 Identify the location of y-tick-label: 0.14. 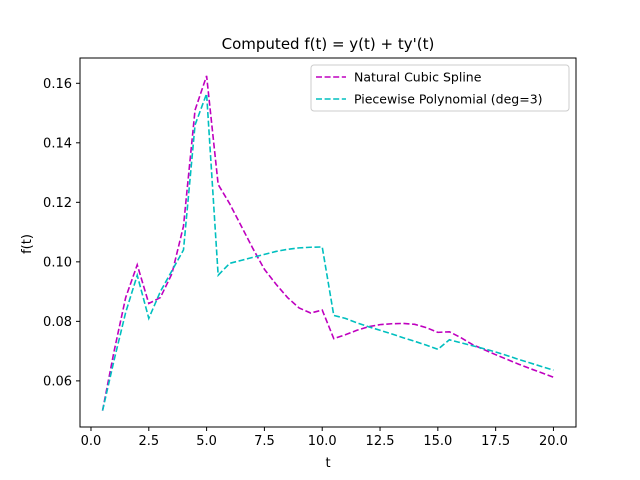
(57, 143).